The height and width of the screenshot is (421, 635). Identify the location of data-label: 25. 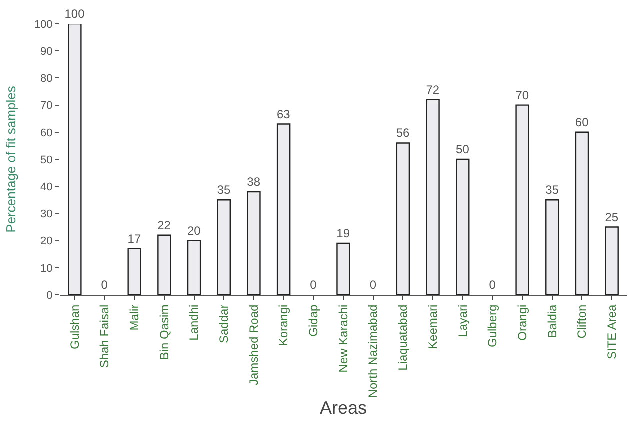
(612, 217).